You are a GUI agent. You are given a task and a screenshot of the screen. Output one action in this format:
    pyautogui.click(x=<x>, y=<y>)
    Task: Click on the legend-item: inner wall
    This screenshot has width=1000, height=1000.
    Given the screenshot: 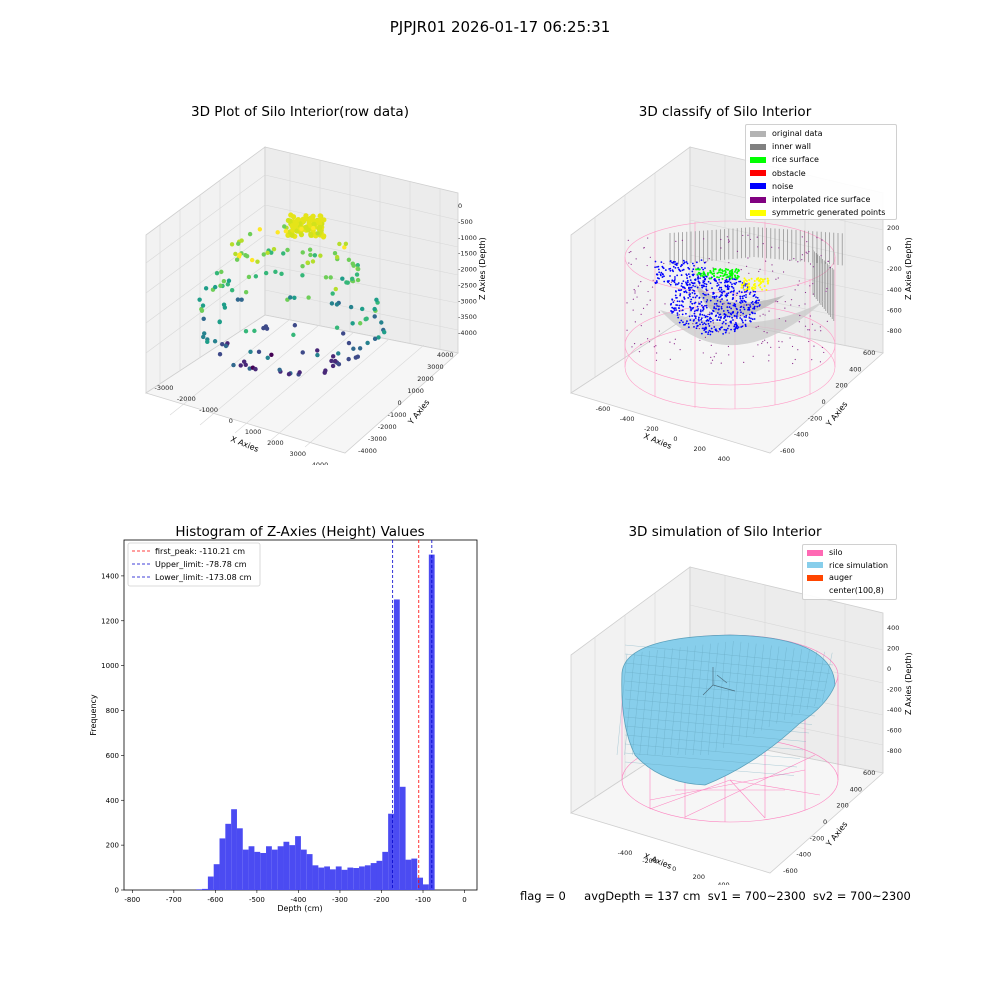 What is the action you would take?
    pyautogui.click(x=821, y=146)
    